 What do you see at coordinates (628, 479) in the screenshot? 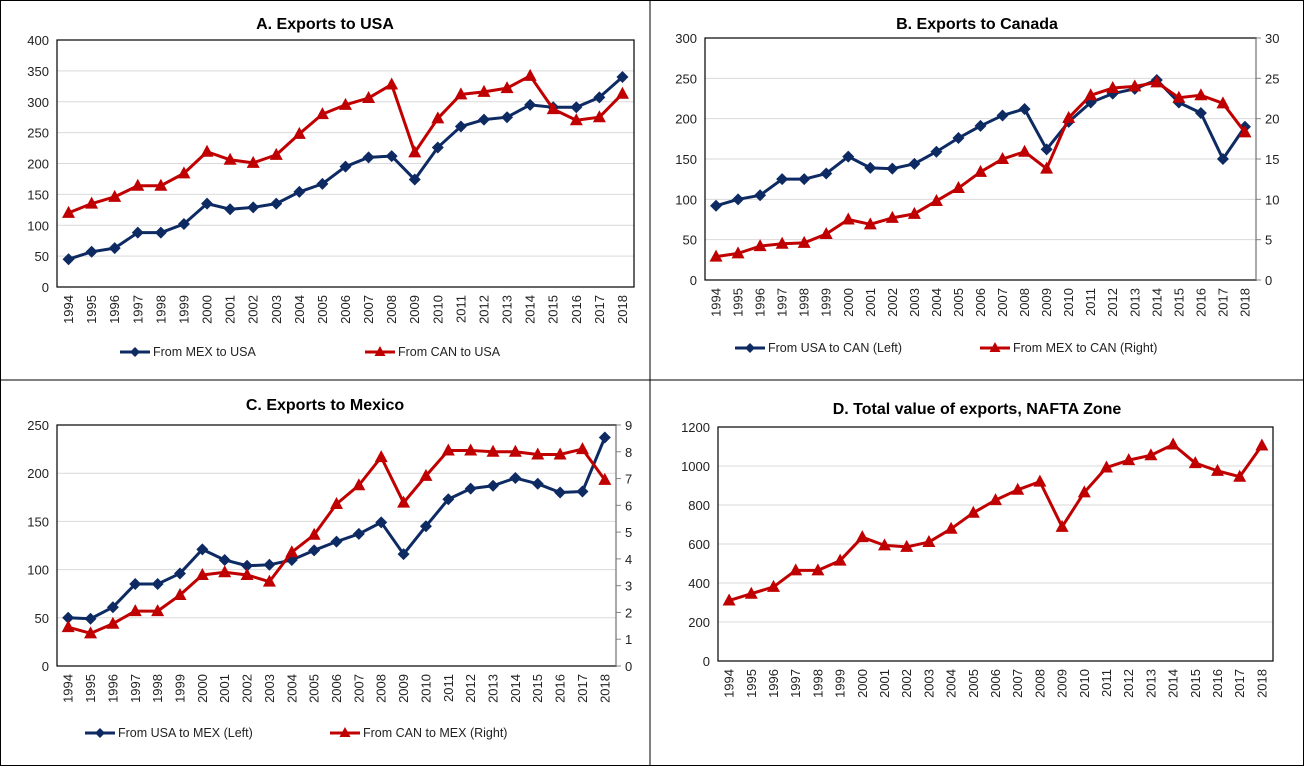
I see `y2-tick-label: 7` at bounding box center [628, 479].